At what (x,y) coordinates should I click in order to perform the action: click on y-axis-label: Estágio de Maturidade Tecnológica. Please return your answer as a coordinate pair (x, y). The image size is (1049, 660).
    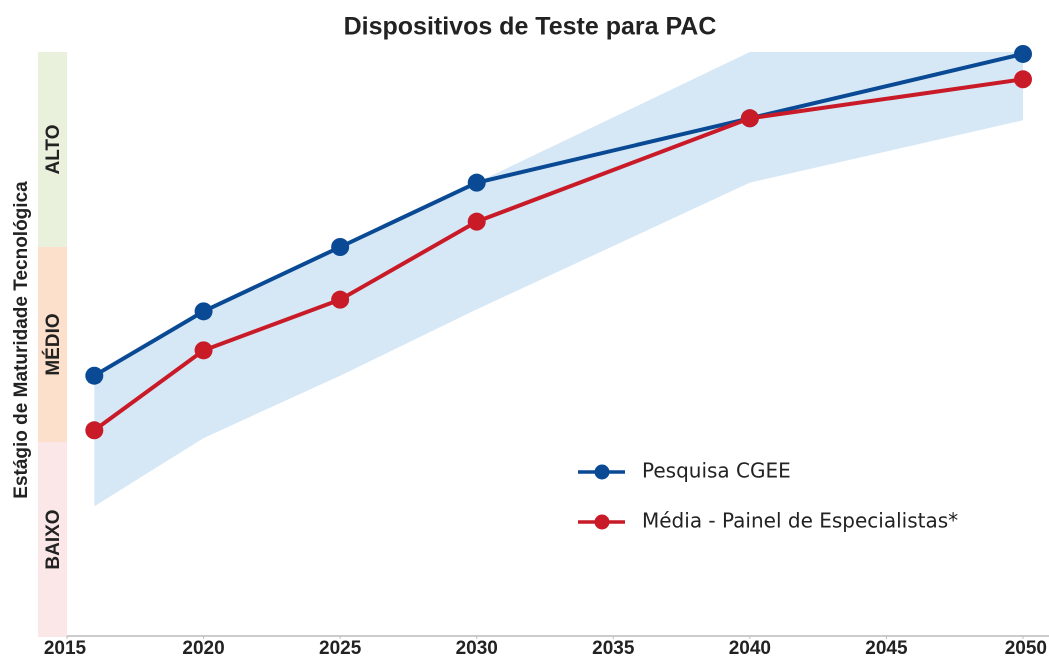
    Looking at the image, I should click on (21, 340).